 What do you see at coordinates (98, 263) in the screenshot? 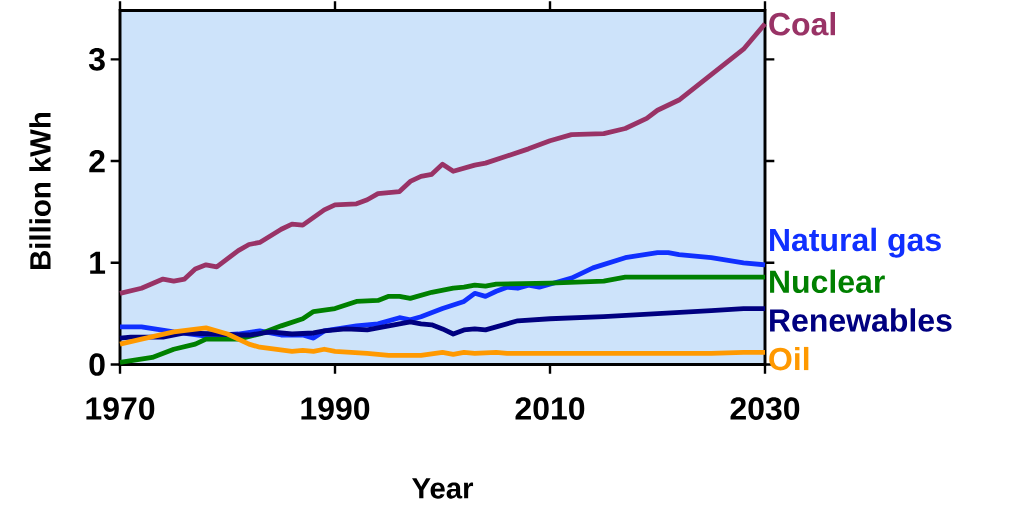
I see `y-tick-label: 1` at bounding box center [98, 263].